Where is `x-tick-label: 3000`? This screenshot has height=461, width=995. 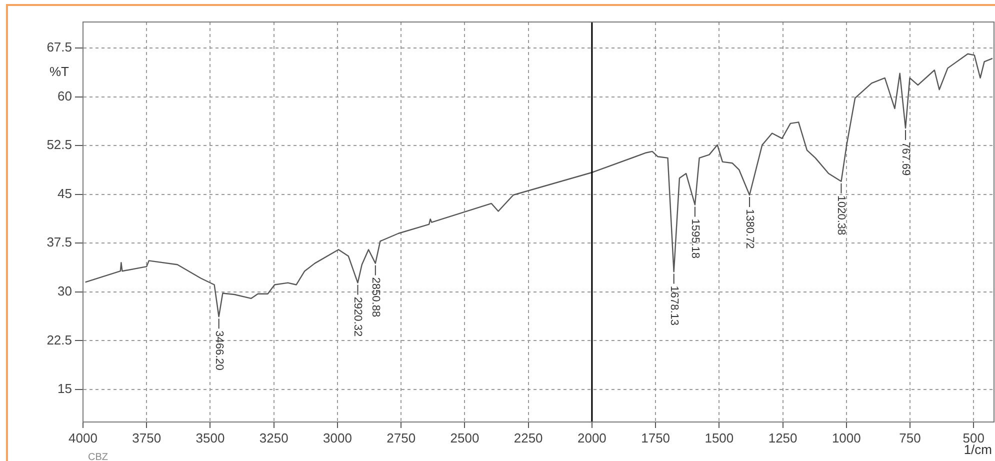
x-tick-label: 3000 is located at coordinates (337, 438).